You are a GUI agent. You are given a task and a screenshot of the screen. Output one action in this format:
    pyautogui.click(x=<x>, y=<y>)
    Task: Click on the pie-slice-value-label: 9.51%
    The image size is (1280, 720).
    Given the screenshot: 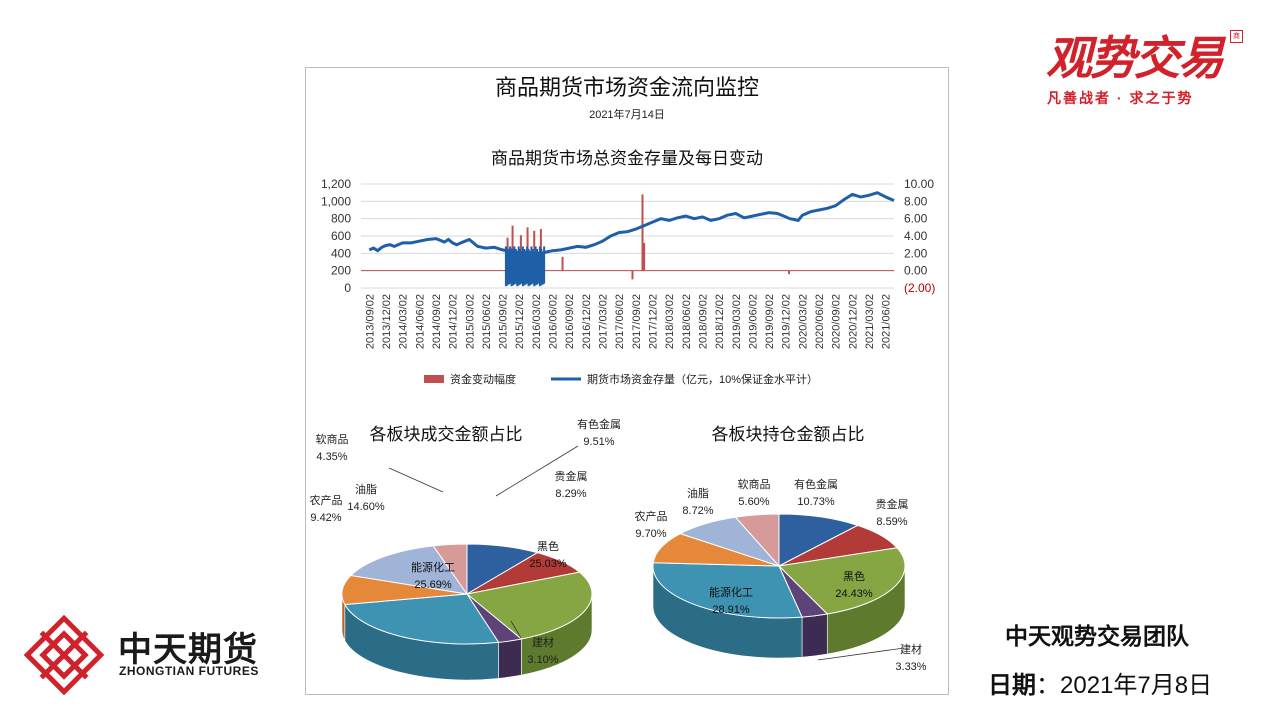 What is the action you would take?
    pyautogui.click(x=598, y=442)
    